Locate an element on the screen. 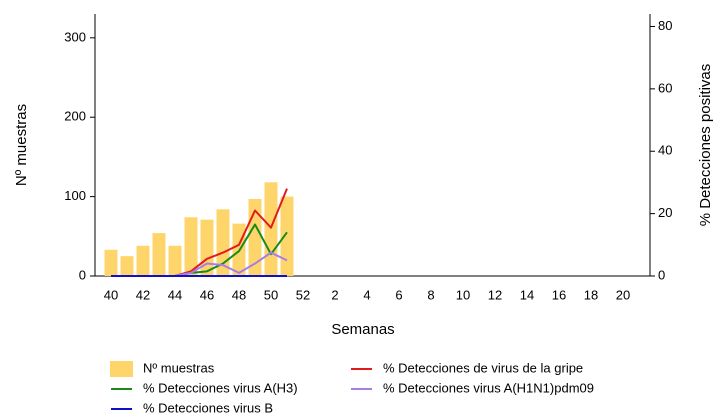 This screenshot has width=724, height=420. x-tick-label: 44 is located at coordinates (175, 294).